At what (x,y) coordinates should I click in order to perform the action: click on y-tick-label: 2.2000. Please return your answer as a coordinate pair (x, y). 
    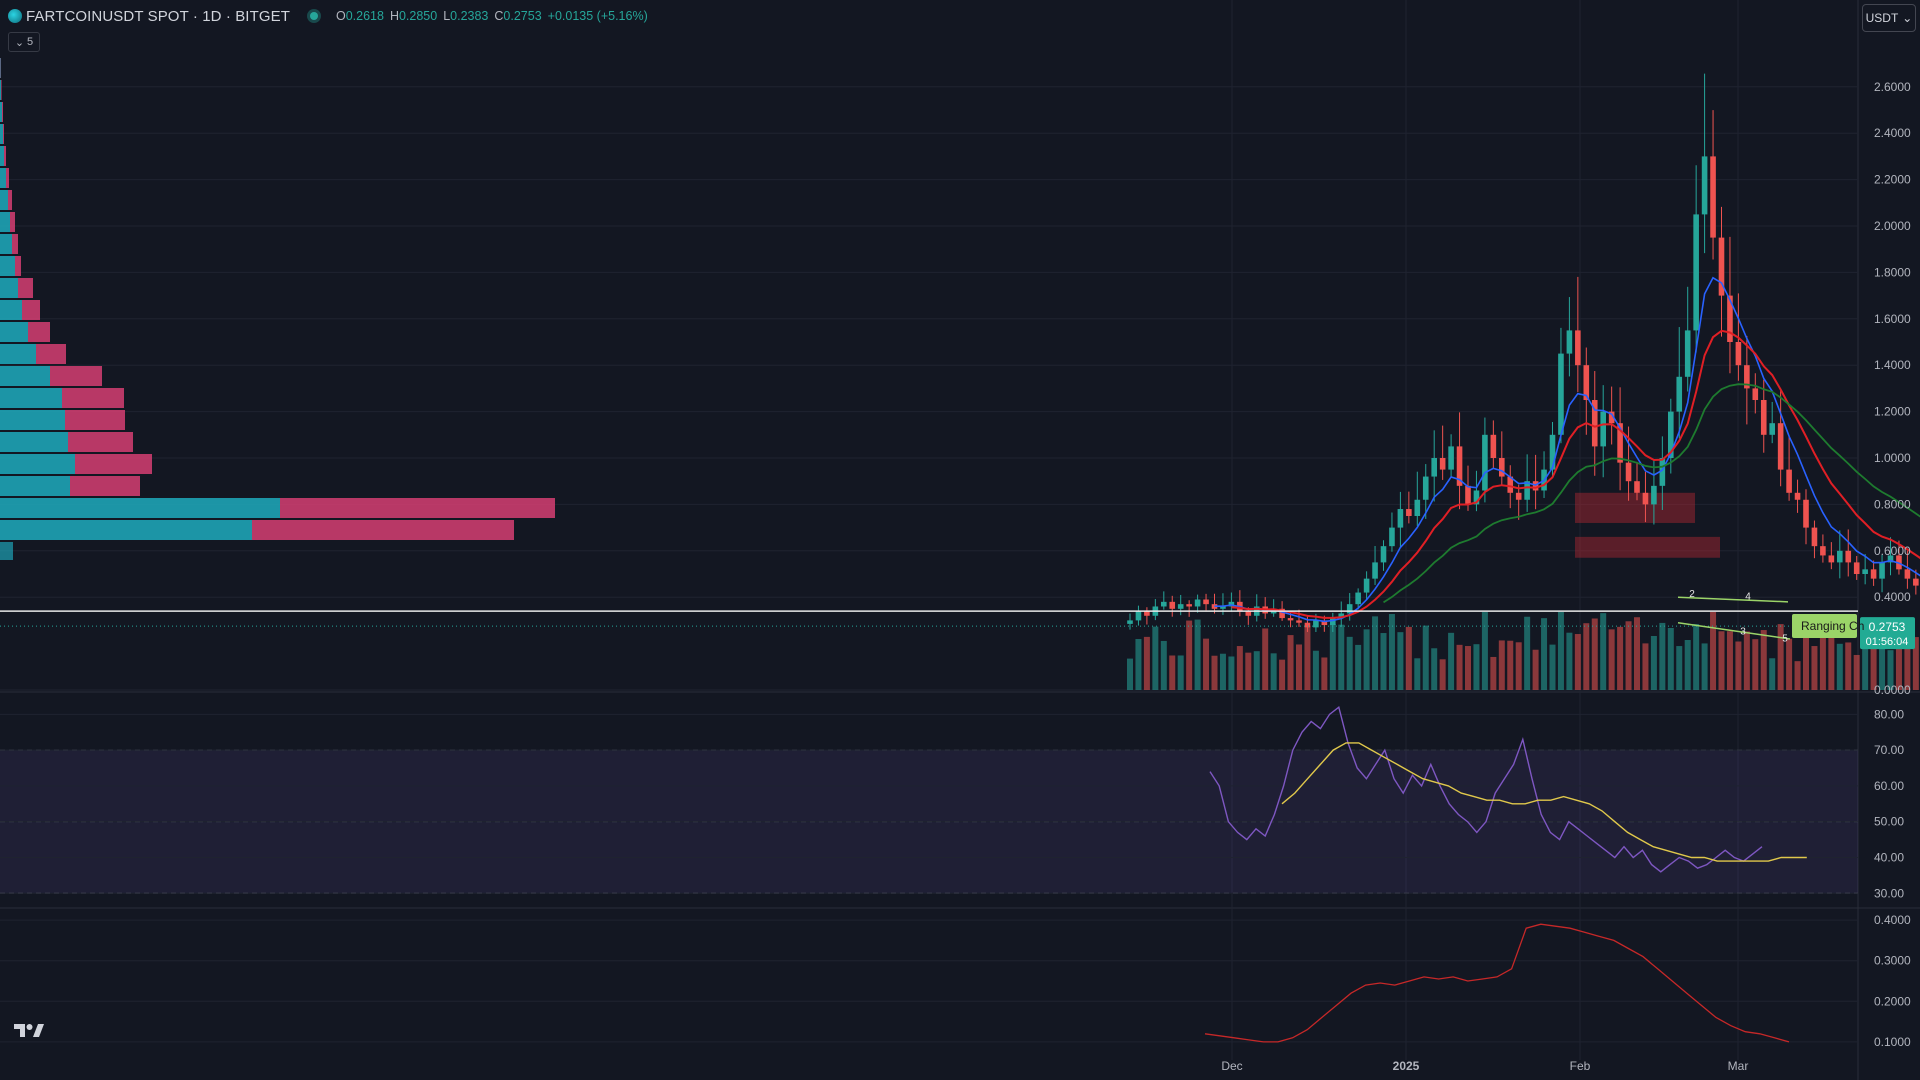
    Looking at the image, I should click on (1892, 180).